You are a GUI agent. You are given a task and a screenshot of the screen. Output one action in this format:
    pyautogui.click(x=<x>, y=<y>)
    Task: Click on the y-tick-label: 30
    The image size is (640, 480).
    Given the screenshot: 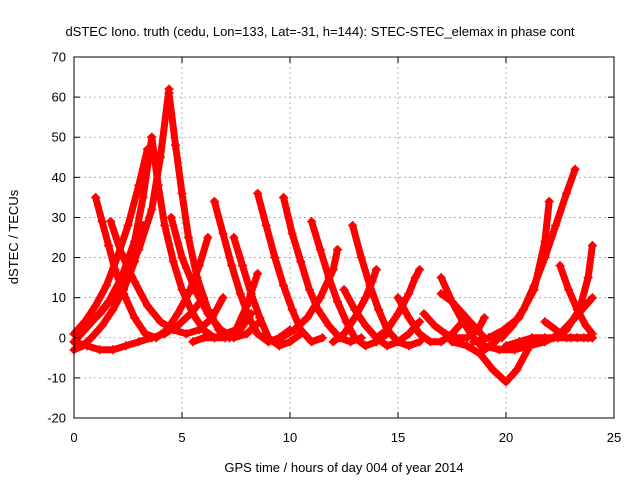 What is the action you would take?
    pyautogui.click(x=59, y=217)
    